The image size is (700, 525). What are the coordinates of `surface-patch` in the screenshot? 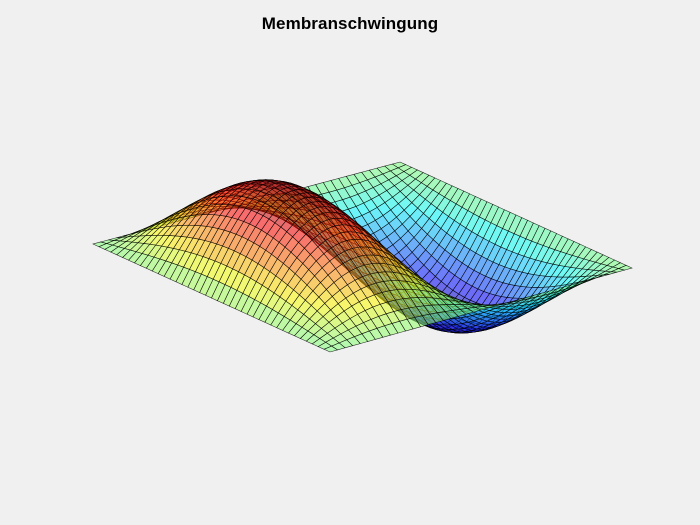 It's located at (331, 349).